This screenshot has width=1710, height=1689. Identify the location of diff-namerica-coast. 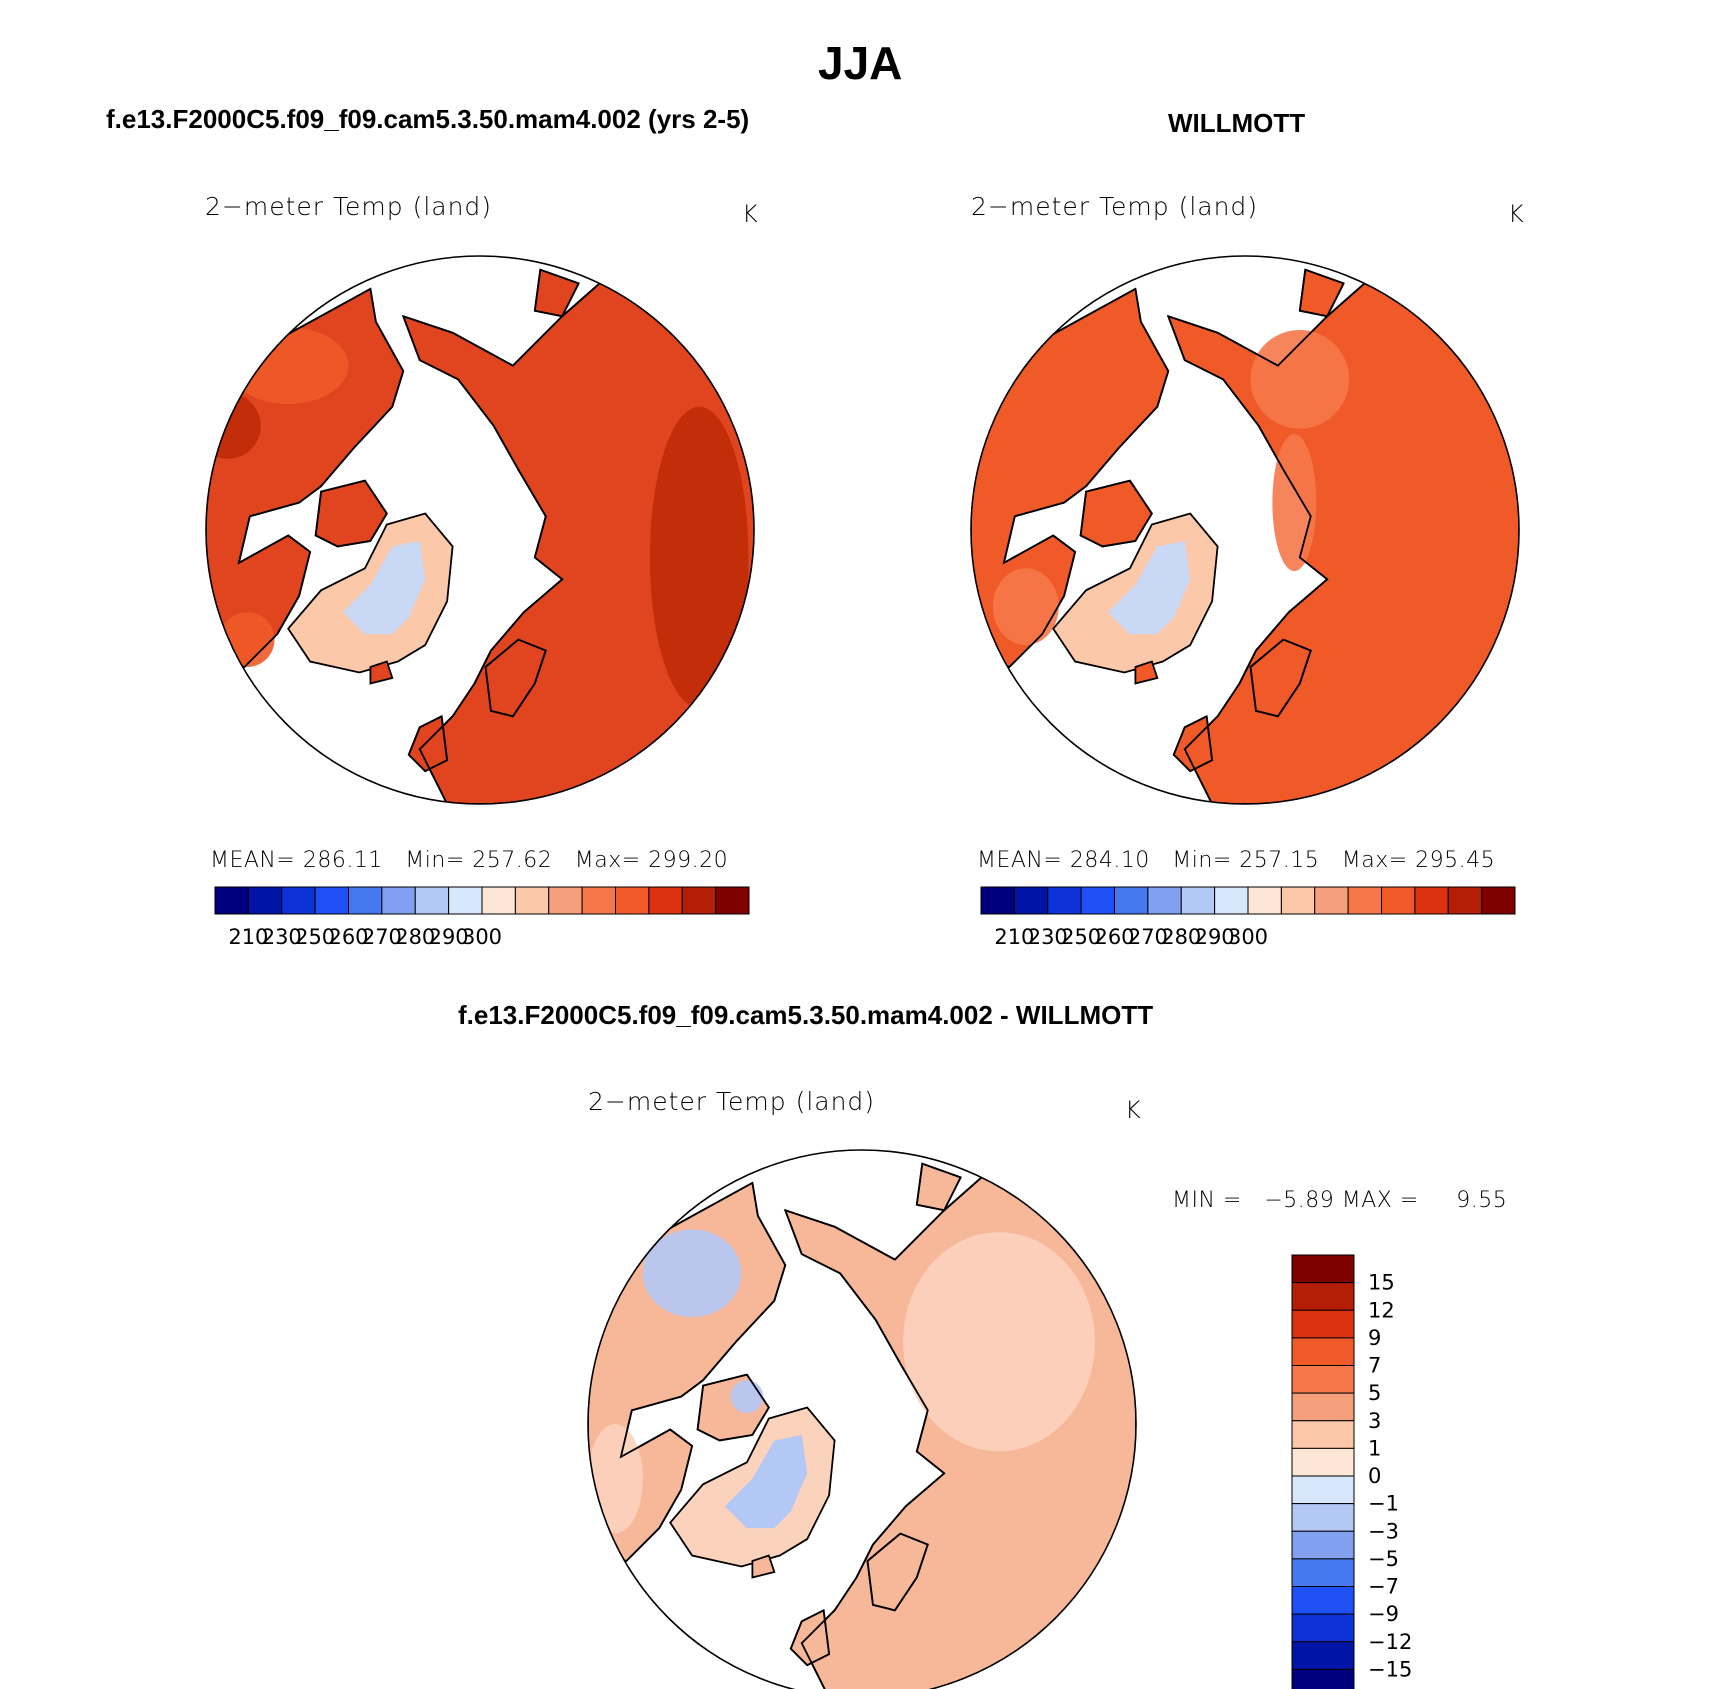
(687, 1372).